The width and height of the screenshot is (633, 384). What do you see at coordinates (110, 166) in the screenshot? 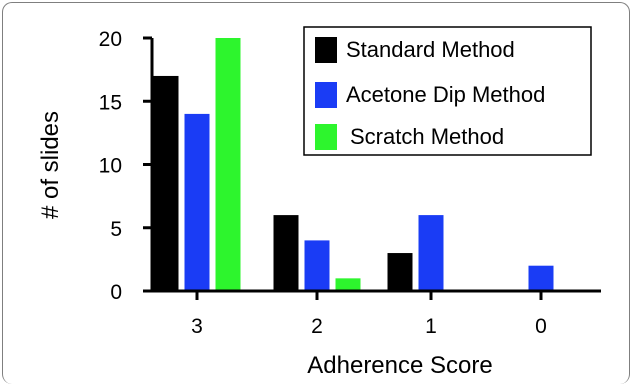
I see `y-tick-label: 10` at bounding box center [110, 166].